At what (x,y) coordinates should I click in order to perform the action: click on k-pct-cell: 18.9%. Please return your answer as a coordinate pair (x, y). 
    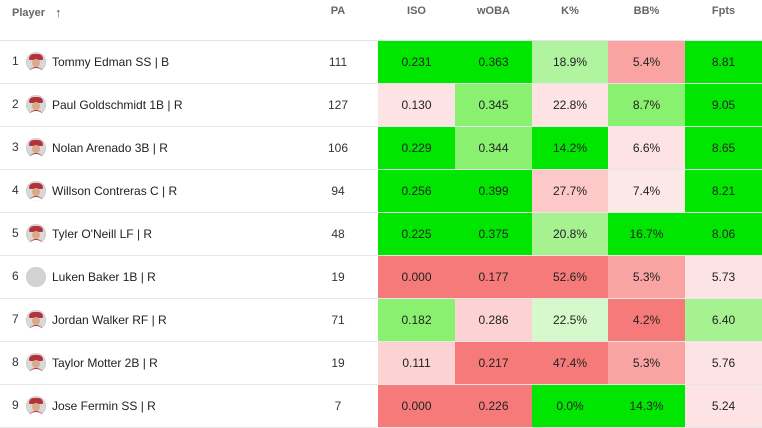
    Looking at the image, I should click on (570, 62).